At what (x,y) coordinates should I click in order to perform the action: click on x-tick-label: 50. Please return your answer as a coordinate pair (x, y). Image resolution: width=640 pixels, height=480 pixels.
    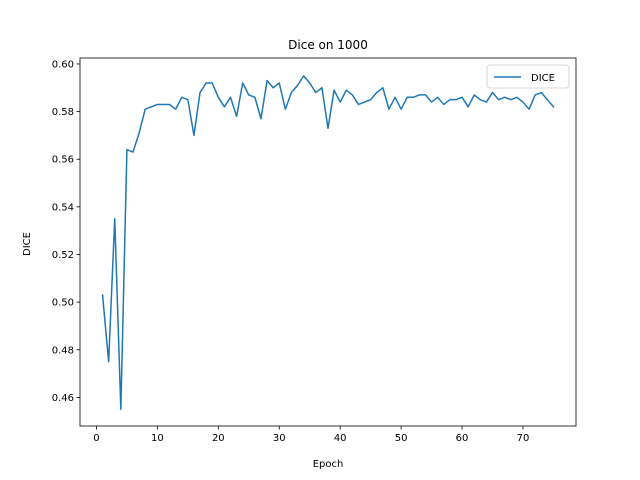
    Looking at the image, I should click on (401, 438).